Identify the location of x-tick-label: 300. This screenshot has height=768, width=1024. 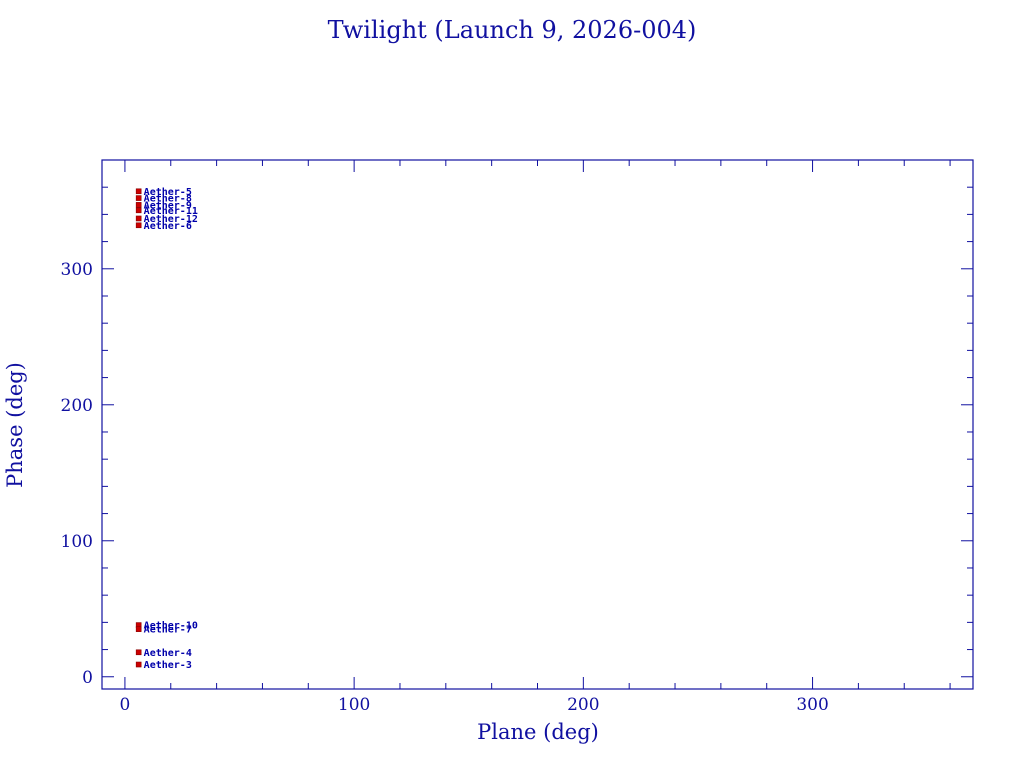
(812, 705).